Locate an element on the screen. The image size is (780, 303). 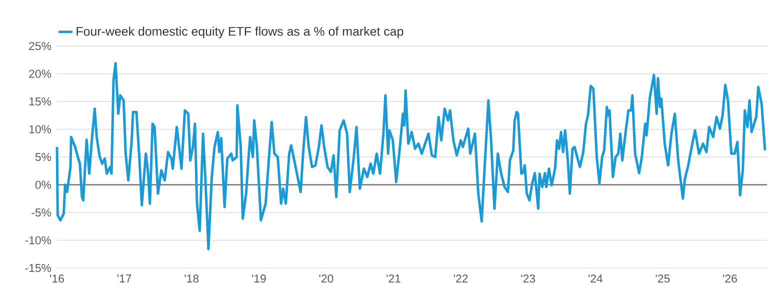
y-tick-label: 15% is located at coordinates (40, 101).